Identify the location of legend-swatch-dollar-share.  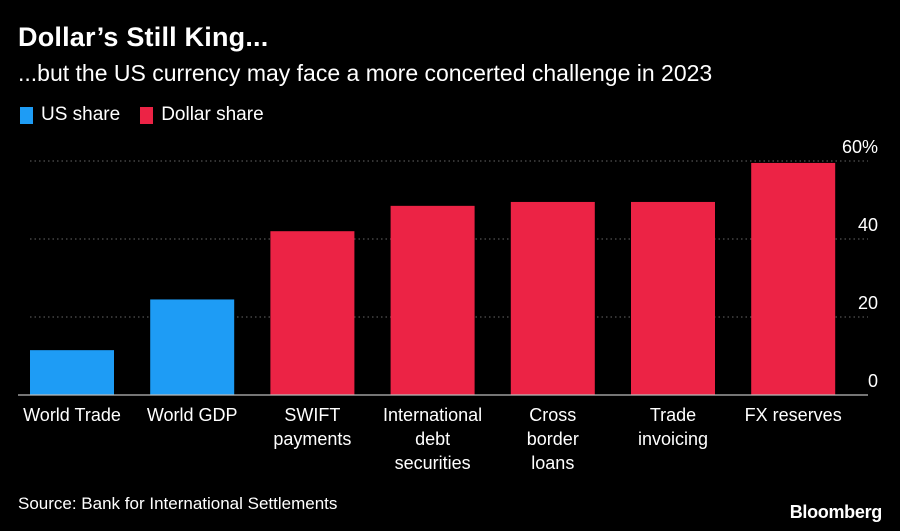
(147, 115).